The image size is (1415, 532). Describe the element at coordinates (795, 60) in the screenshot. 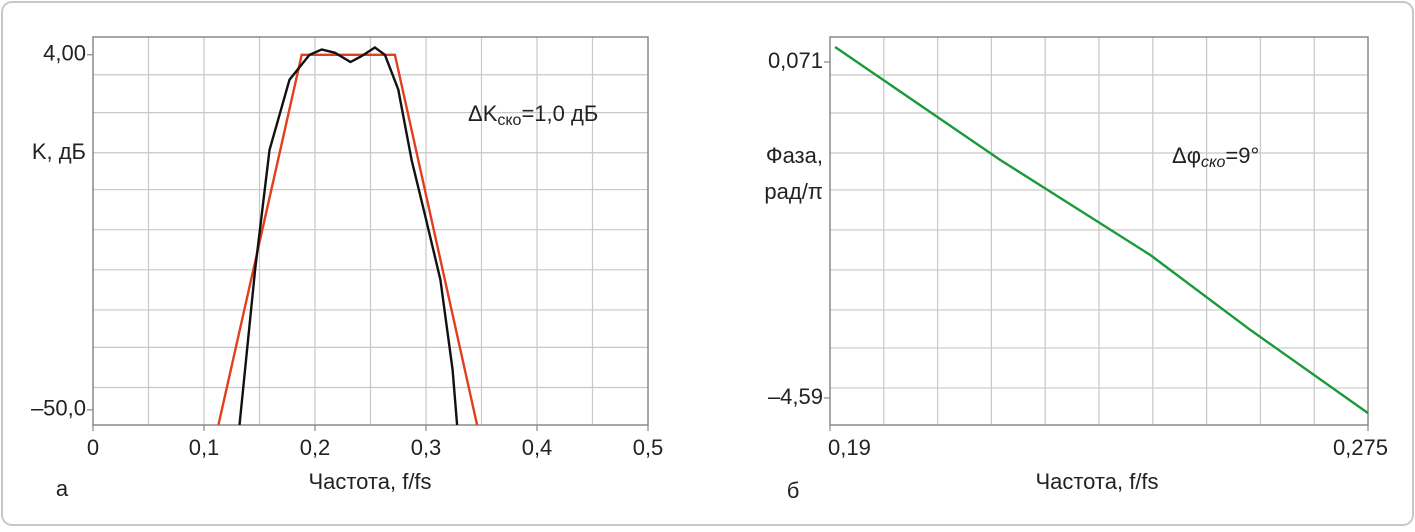

I see `y-tick-label: 0,071` at that location.